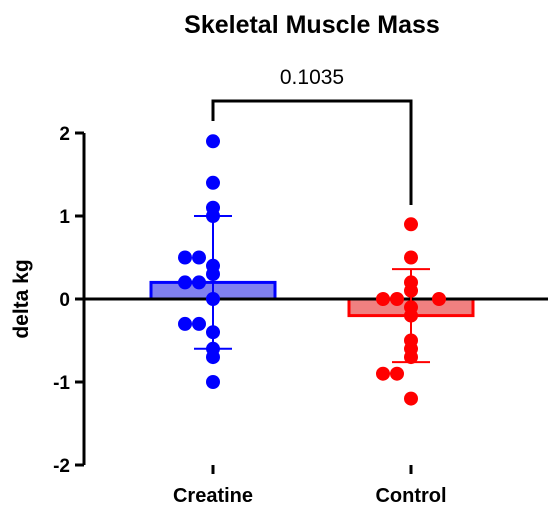 The width and height of the screenshot is (550, 513). I want to click on significance-value: 0.1035, so click(312, 77).